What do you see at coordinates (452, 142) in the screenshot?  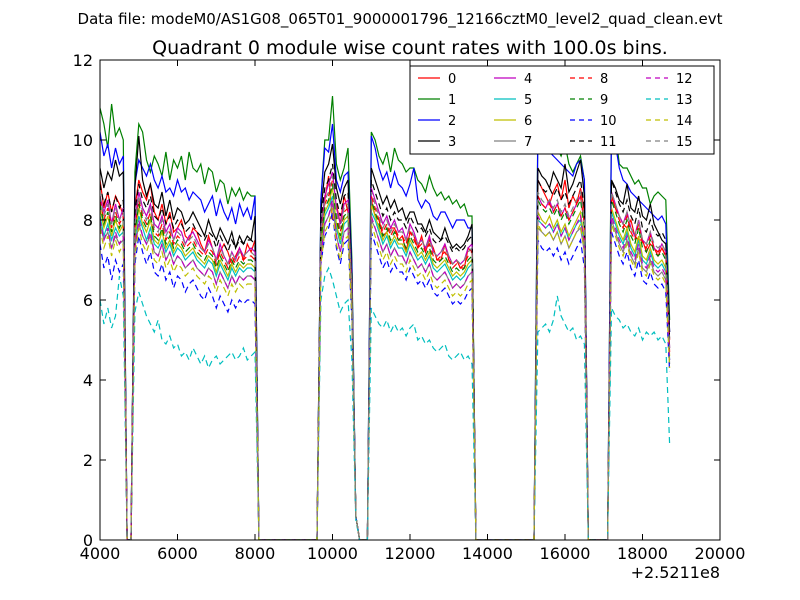 I see `legend-label-3: 3` at bounding box center [452, 142].